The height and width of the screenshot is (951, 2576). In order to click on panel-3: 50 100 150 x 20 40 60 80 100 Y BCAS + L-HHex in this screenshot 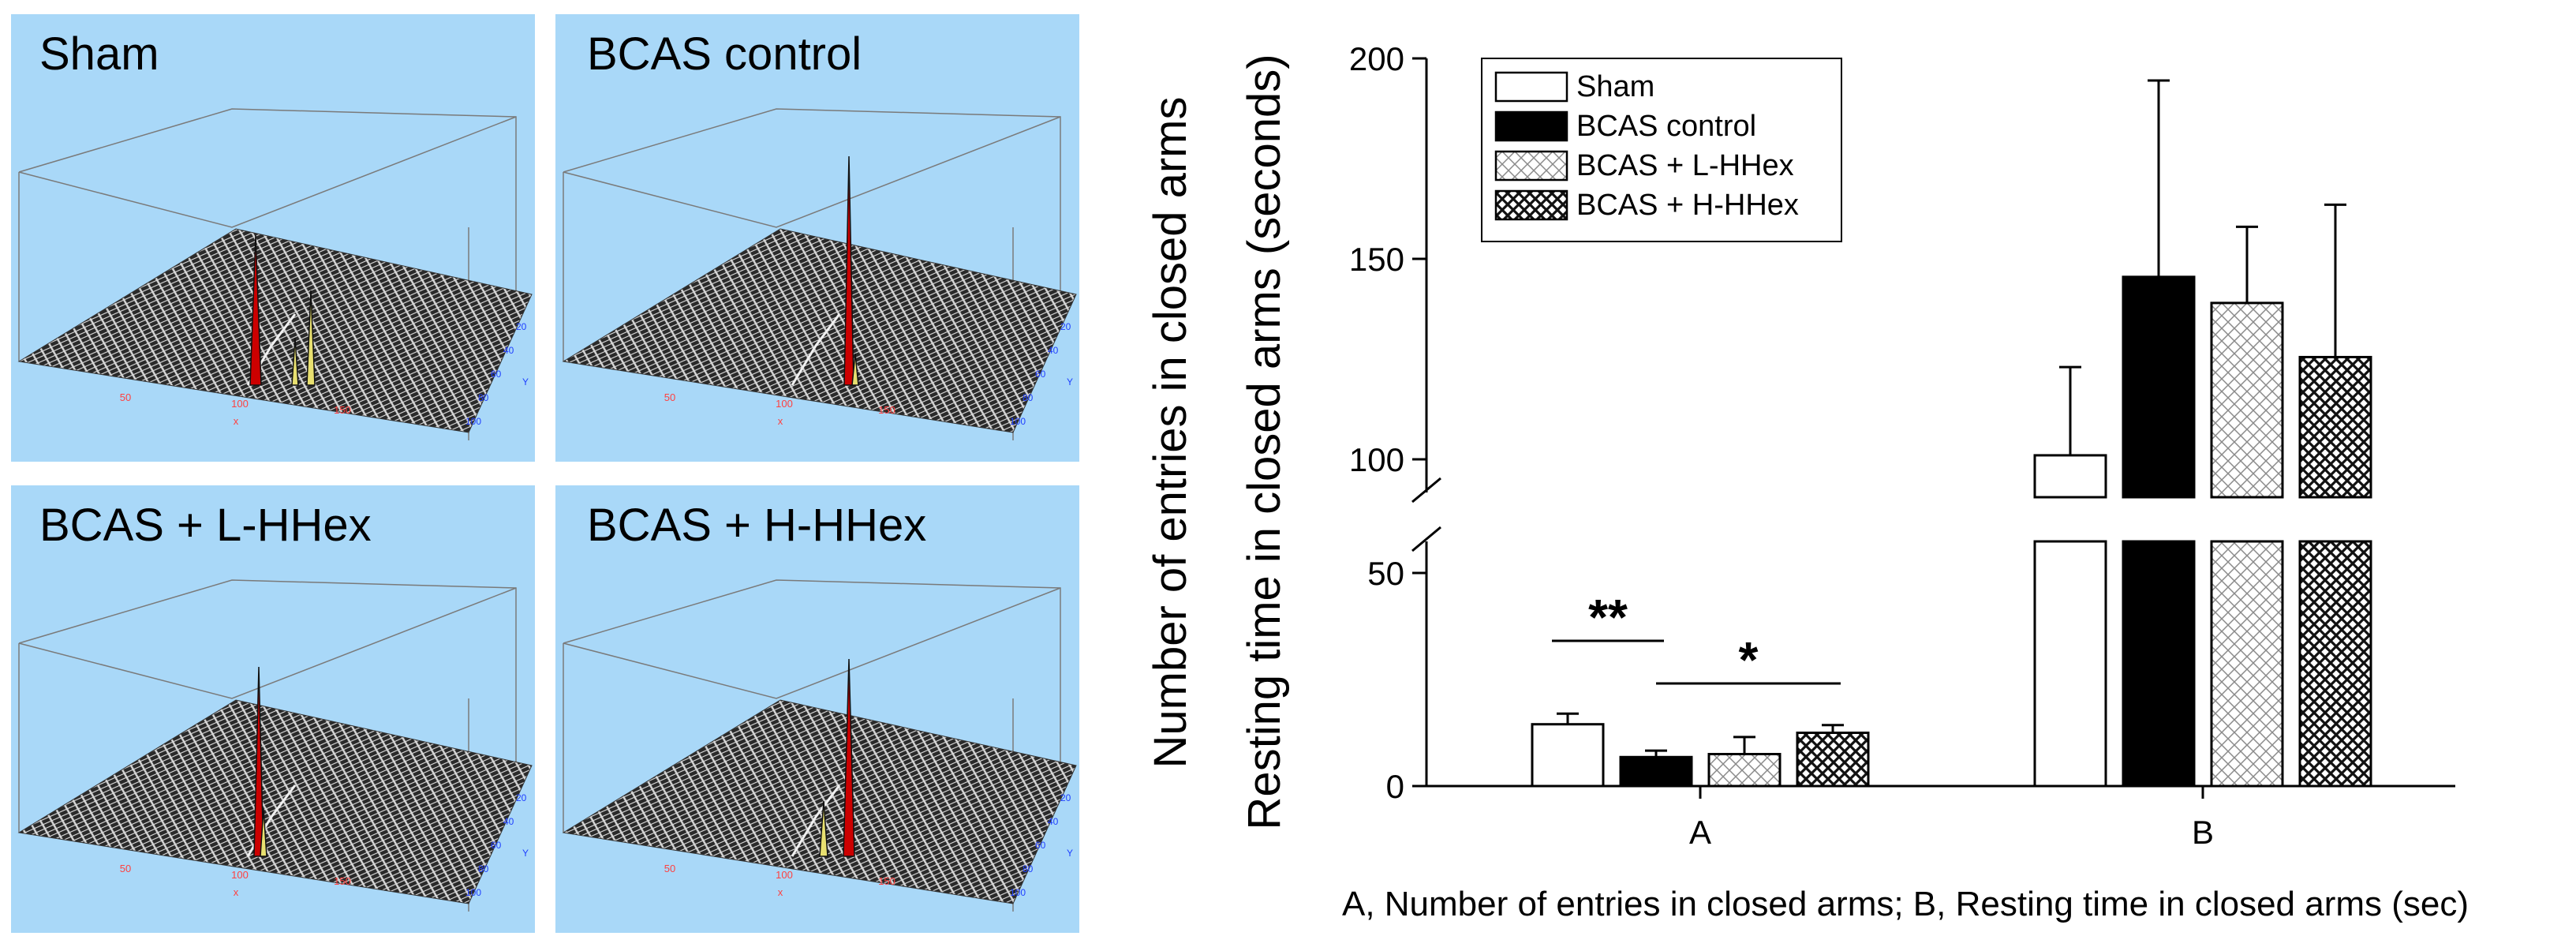, I will do `click(273, 709)`.